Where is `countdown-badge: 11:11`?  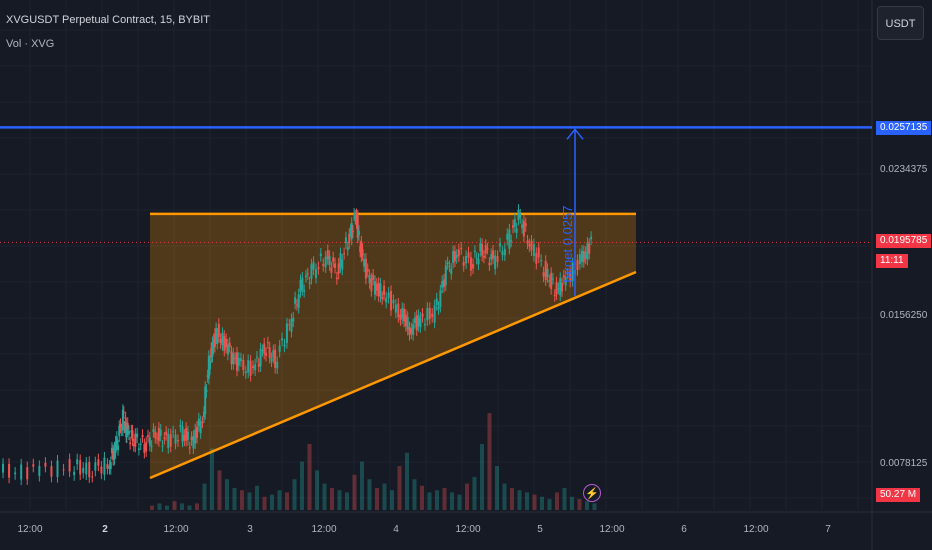 countdown-badge: 11:11 is located at coordinates (892, 261).